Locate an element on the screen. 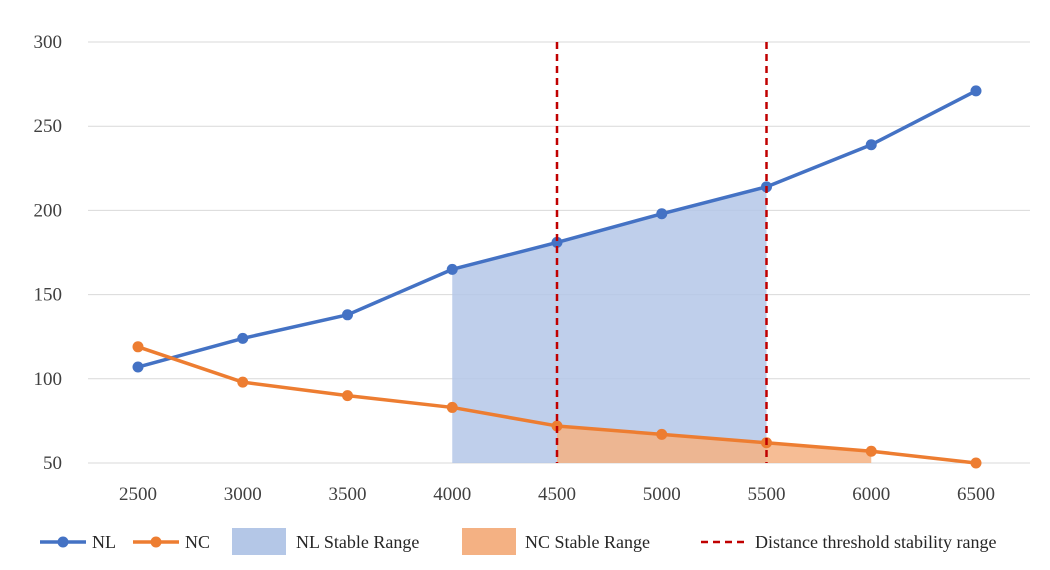 The height and width of the screenshot is (570, 1050). x-tick-label: 3000 is located at coordinates (243, 494).